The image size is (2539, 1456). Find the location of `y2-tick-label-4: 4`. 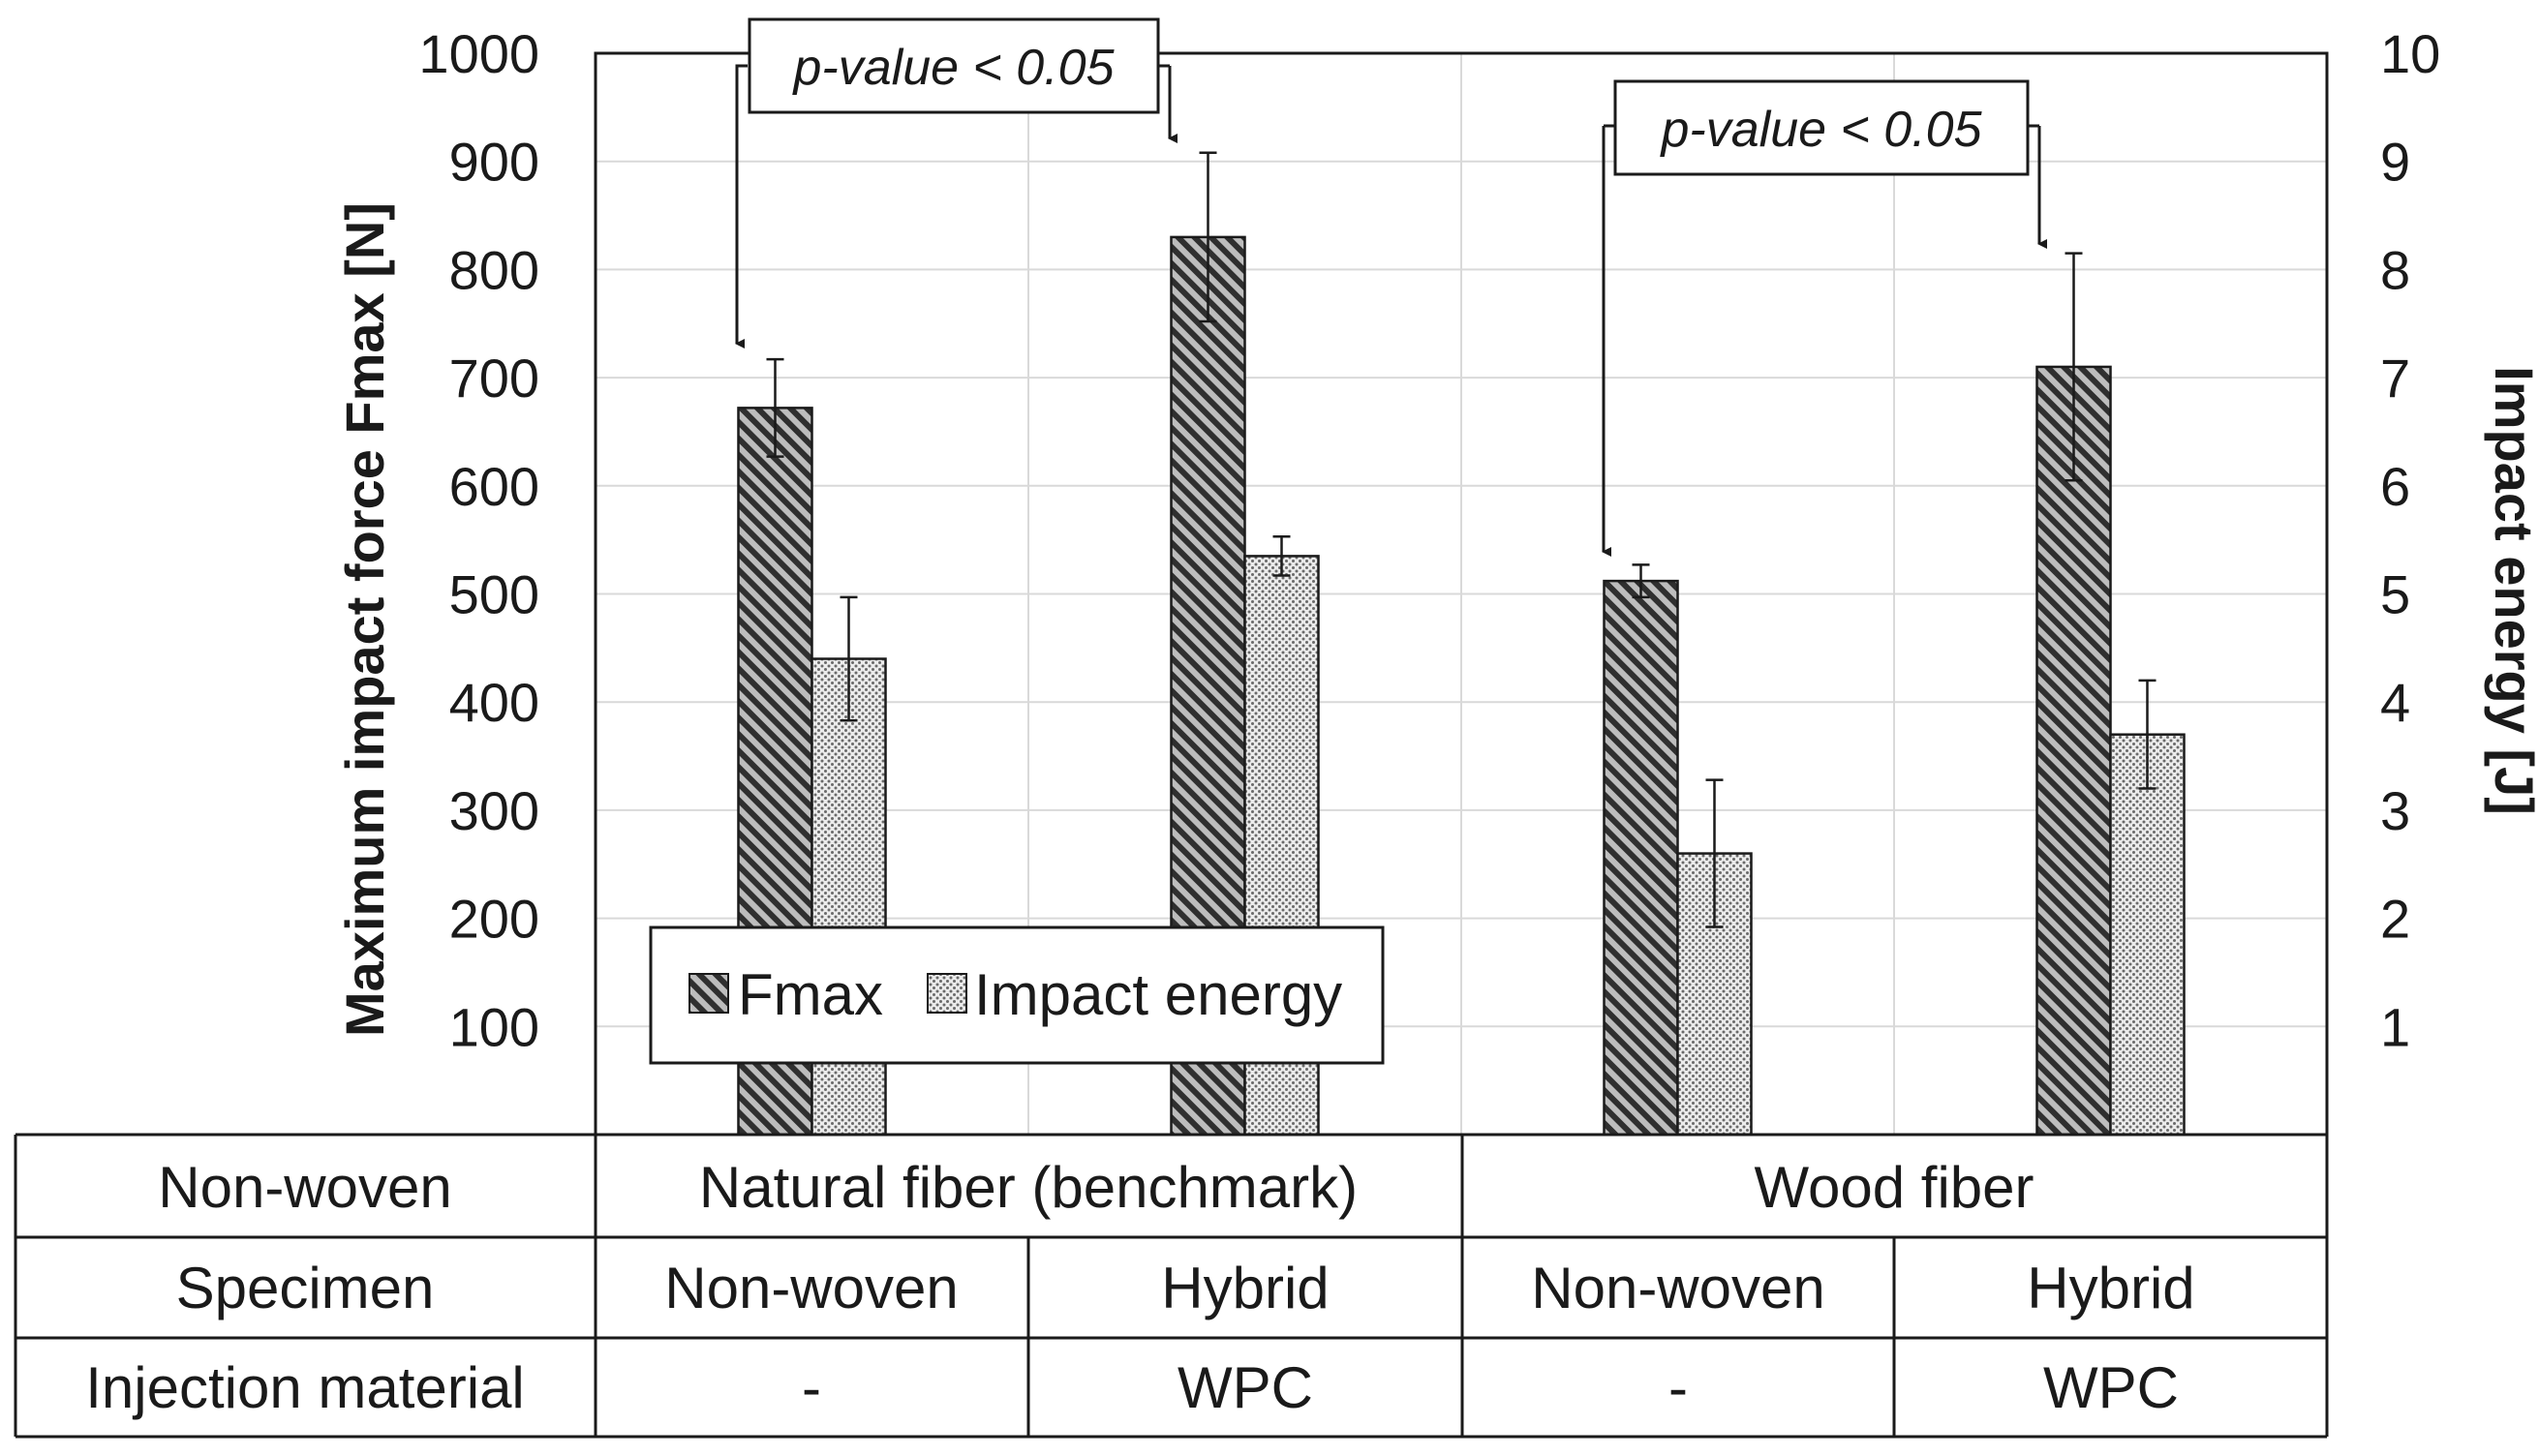

y2-tick-label-4: 4 is located at coordinates (2395, 703).